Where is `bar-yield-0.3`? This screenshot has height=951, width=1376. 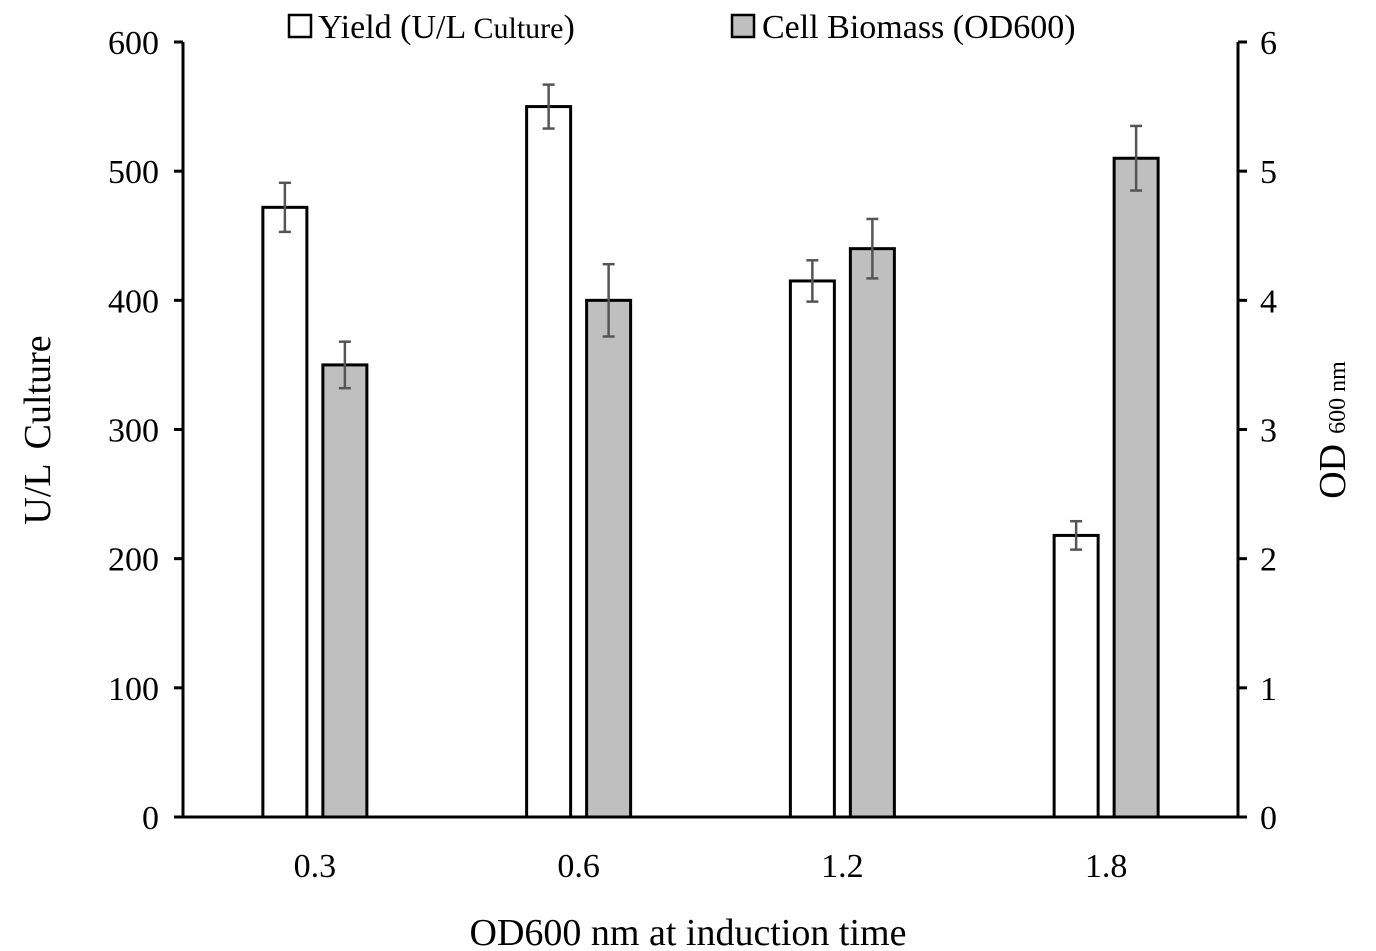
bar-yield-0.3 is located at coordinates (285, 512).